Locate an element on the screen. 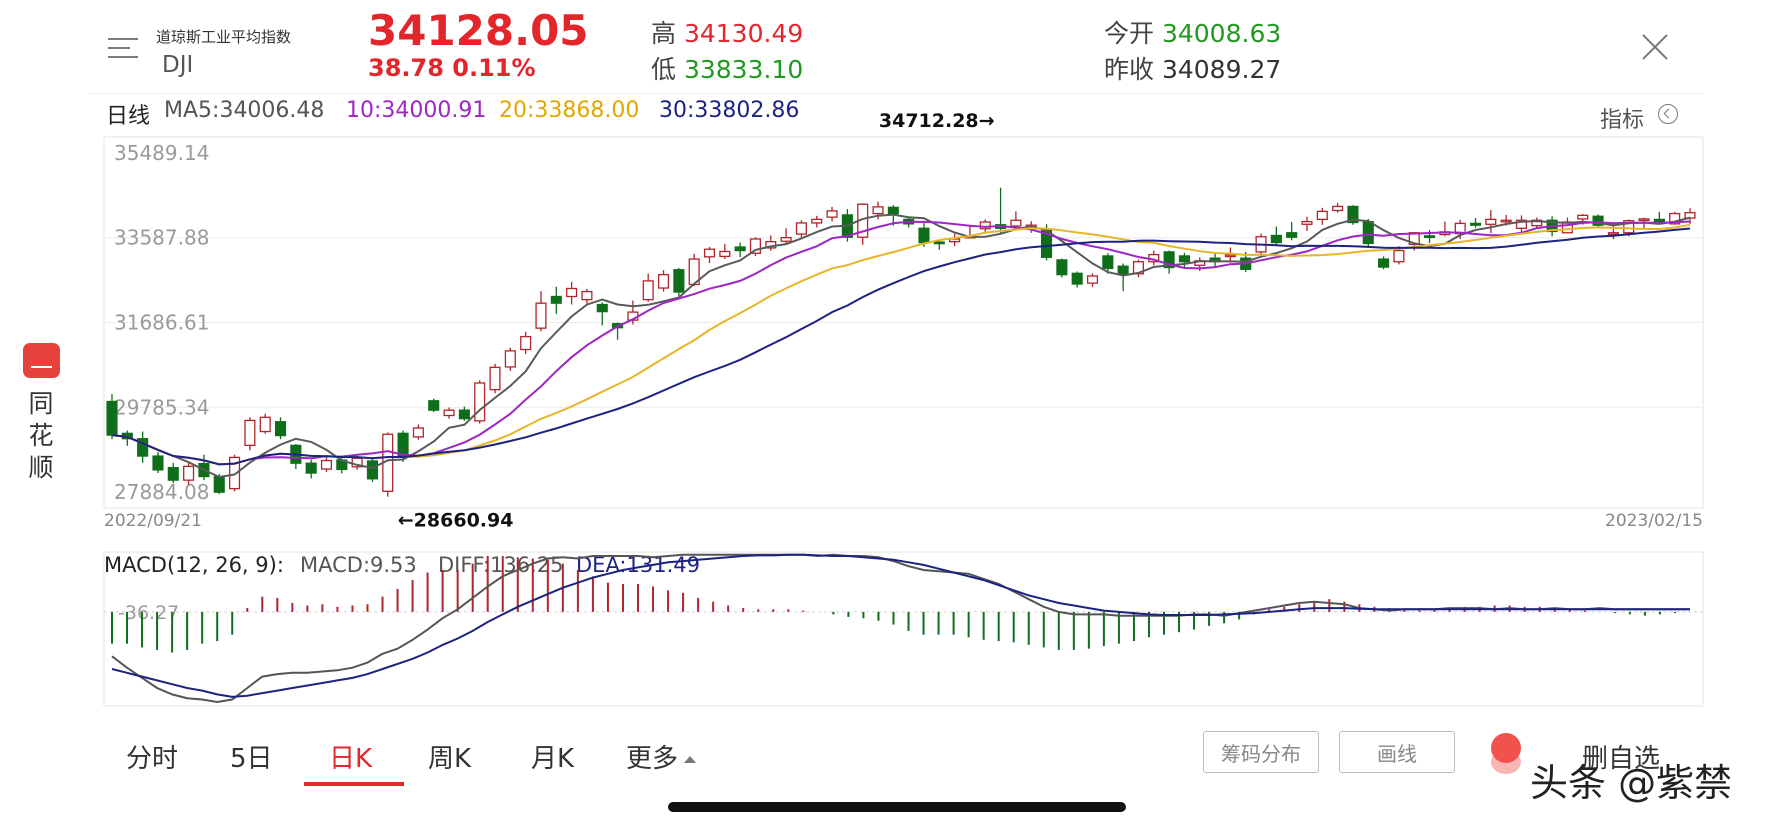 This screenshot has height=828, width=1792. prev-close-row: 昨收 34089.27 is located at coordinates (1192, 68).